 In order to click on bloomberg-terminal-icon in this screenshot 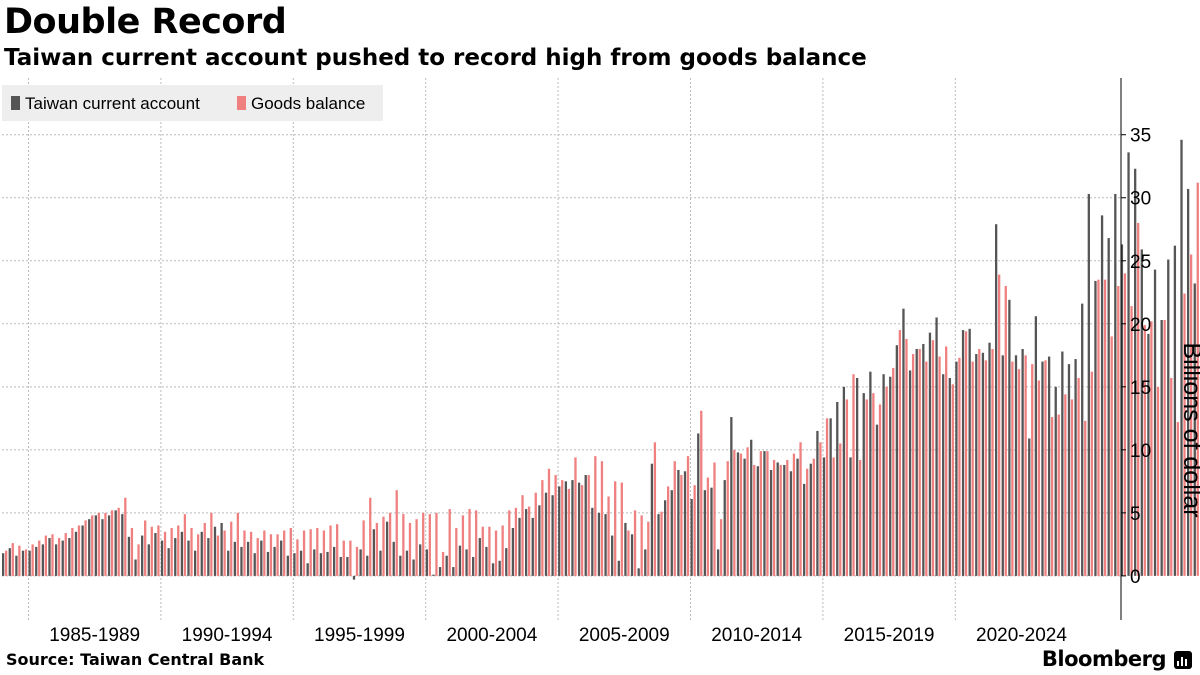, I will do `click(1183, 660)`.